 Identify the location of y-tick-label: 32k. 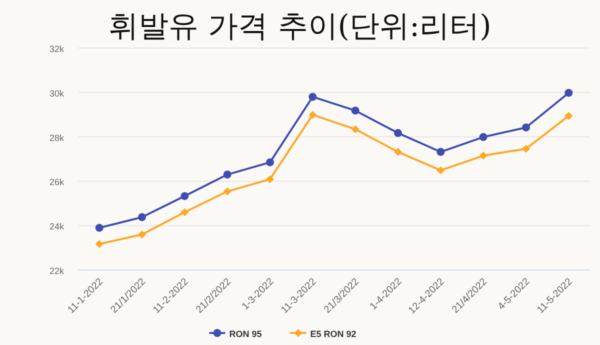
(56, 49).